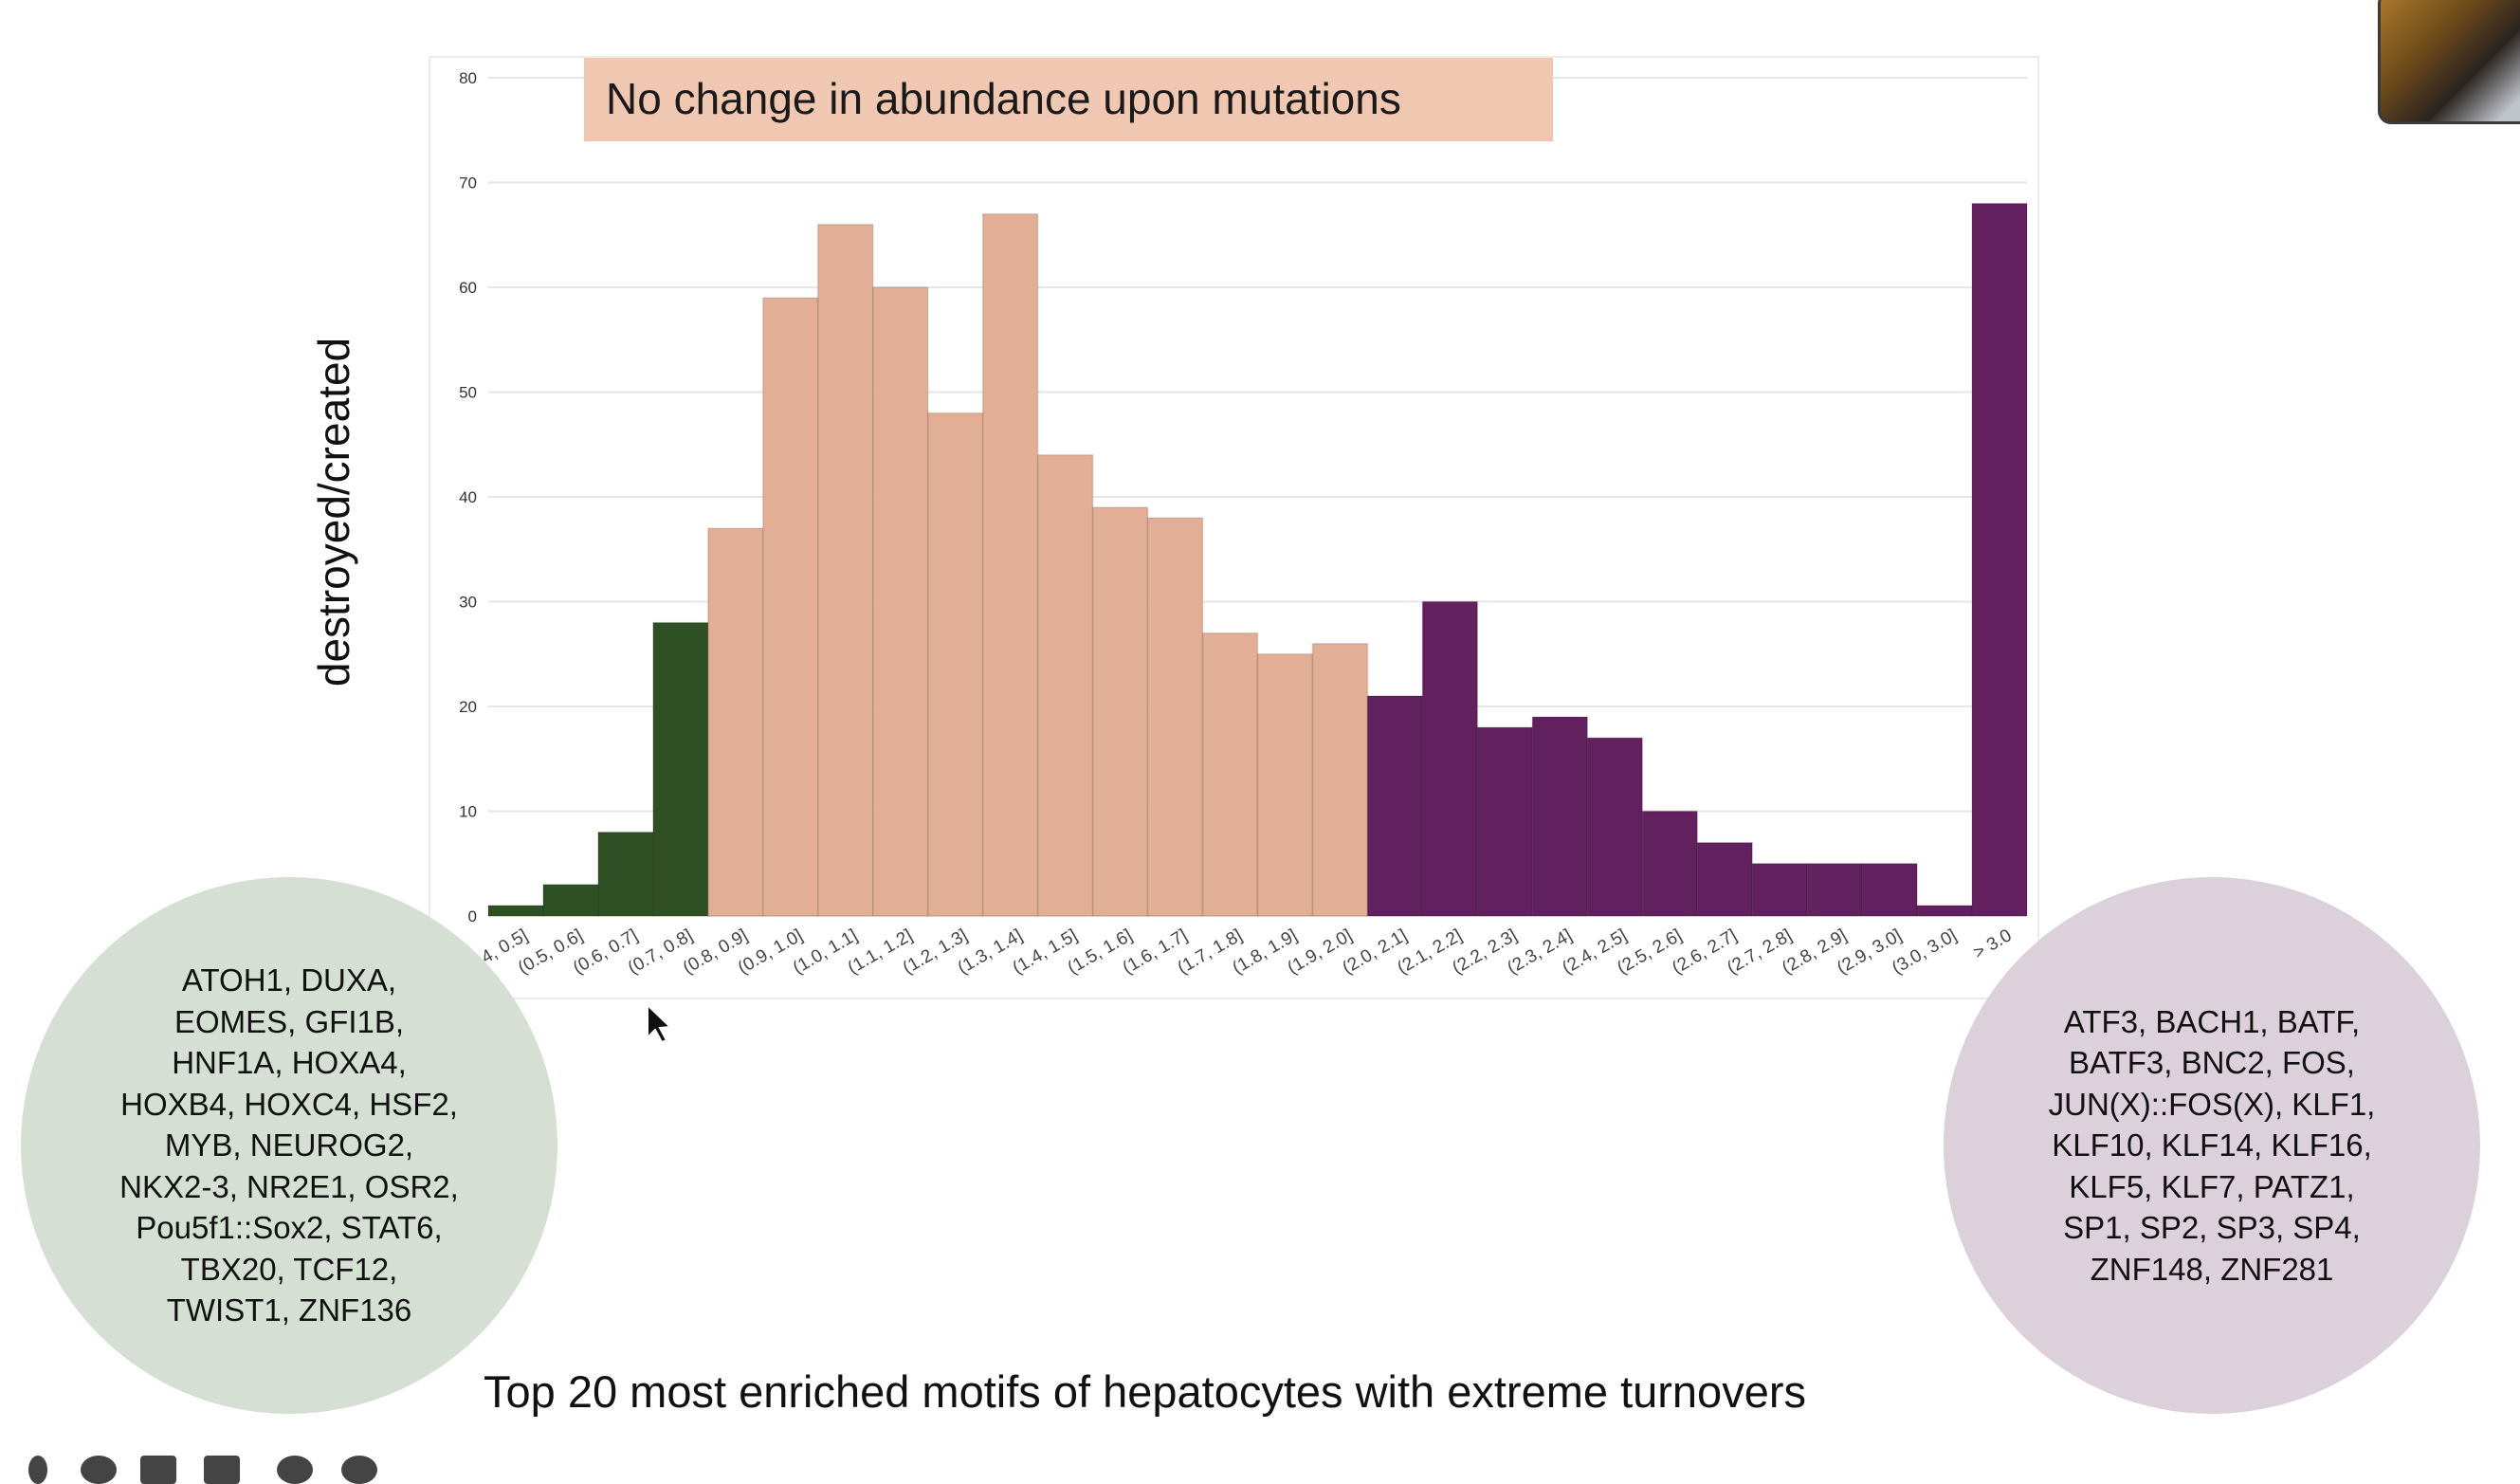 The width and height of the screenshot is (2520, 1484). Describe the element at coordinates (468, 183) in the screenshot. I see `y-tick-label: 70` at that location.